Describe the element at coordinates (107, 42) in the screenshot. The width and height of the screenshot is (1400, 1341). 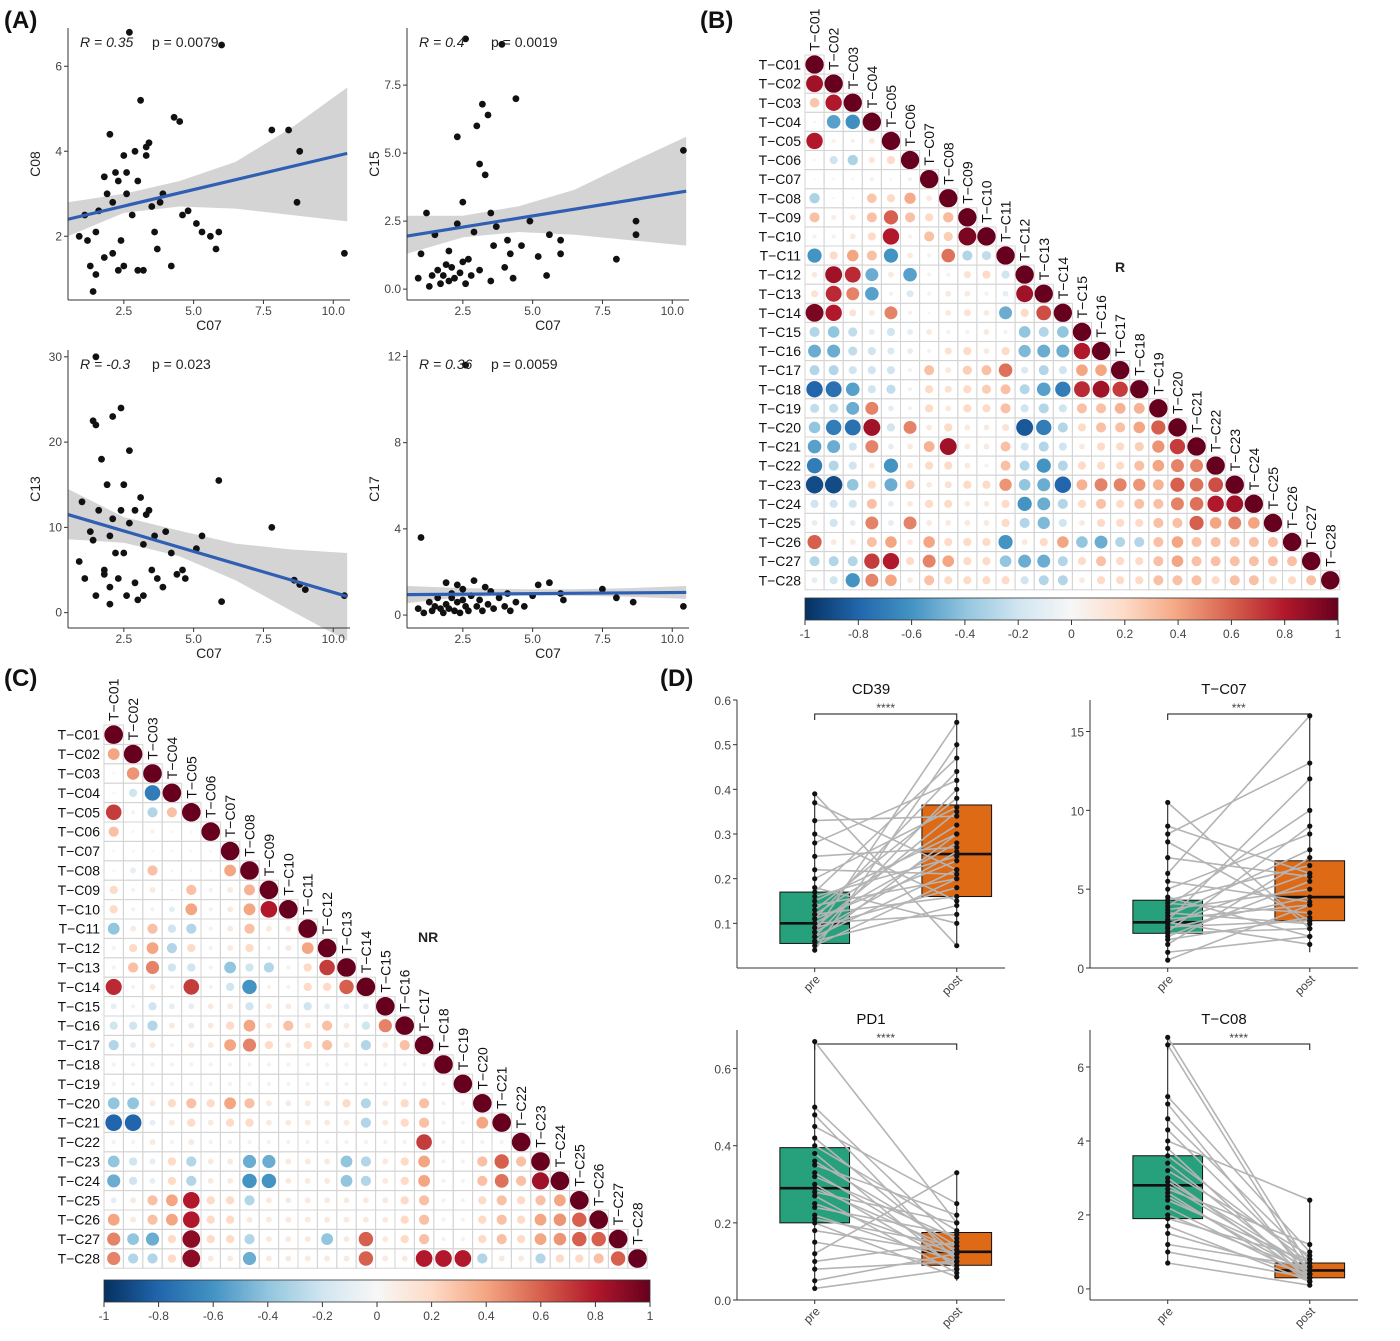
I see `correlation-r-label: R = 0.35` at that location.